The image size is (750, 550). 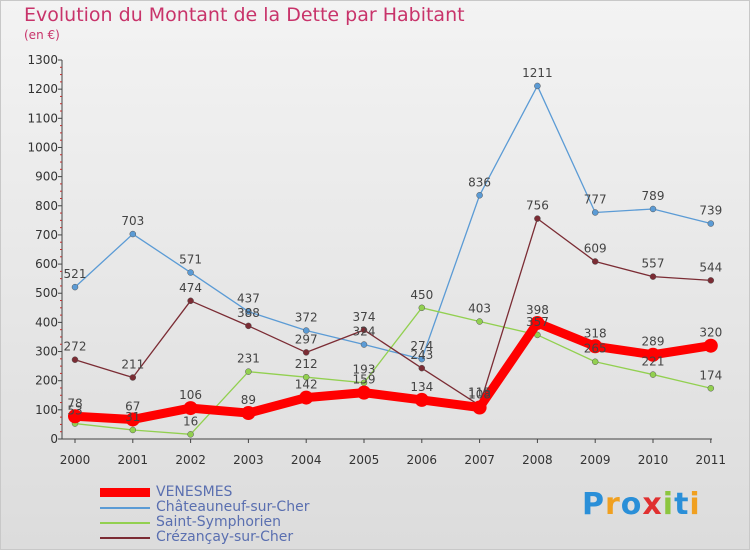 I want to click on data-label: 134, so click(x=421, y=387).